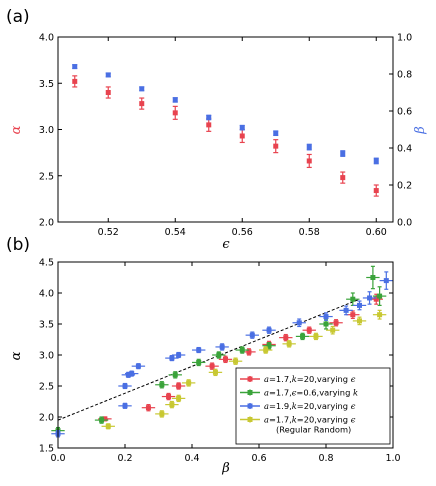  Describe the element at coordinates (57, 458) in the screenshot. I see `x-tick-label: 0.0` at that location.